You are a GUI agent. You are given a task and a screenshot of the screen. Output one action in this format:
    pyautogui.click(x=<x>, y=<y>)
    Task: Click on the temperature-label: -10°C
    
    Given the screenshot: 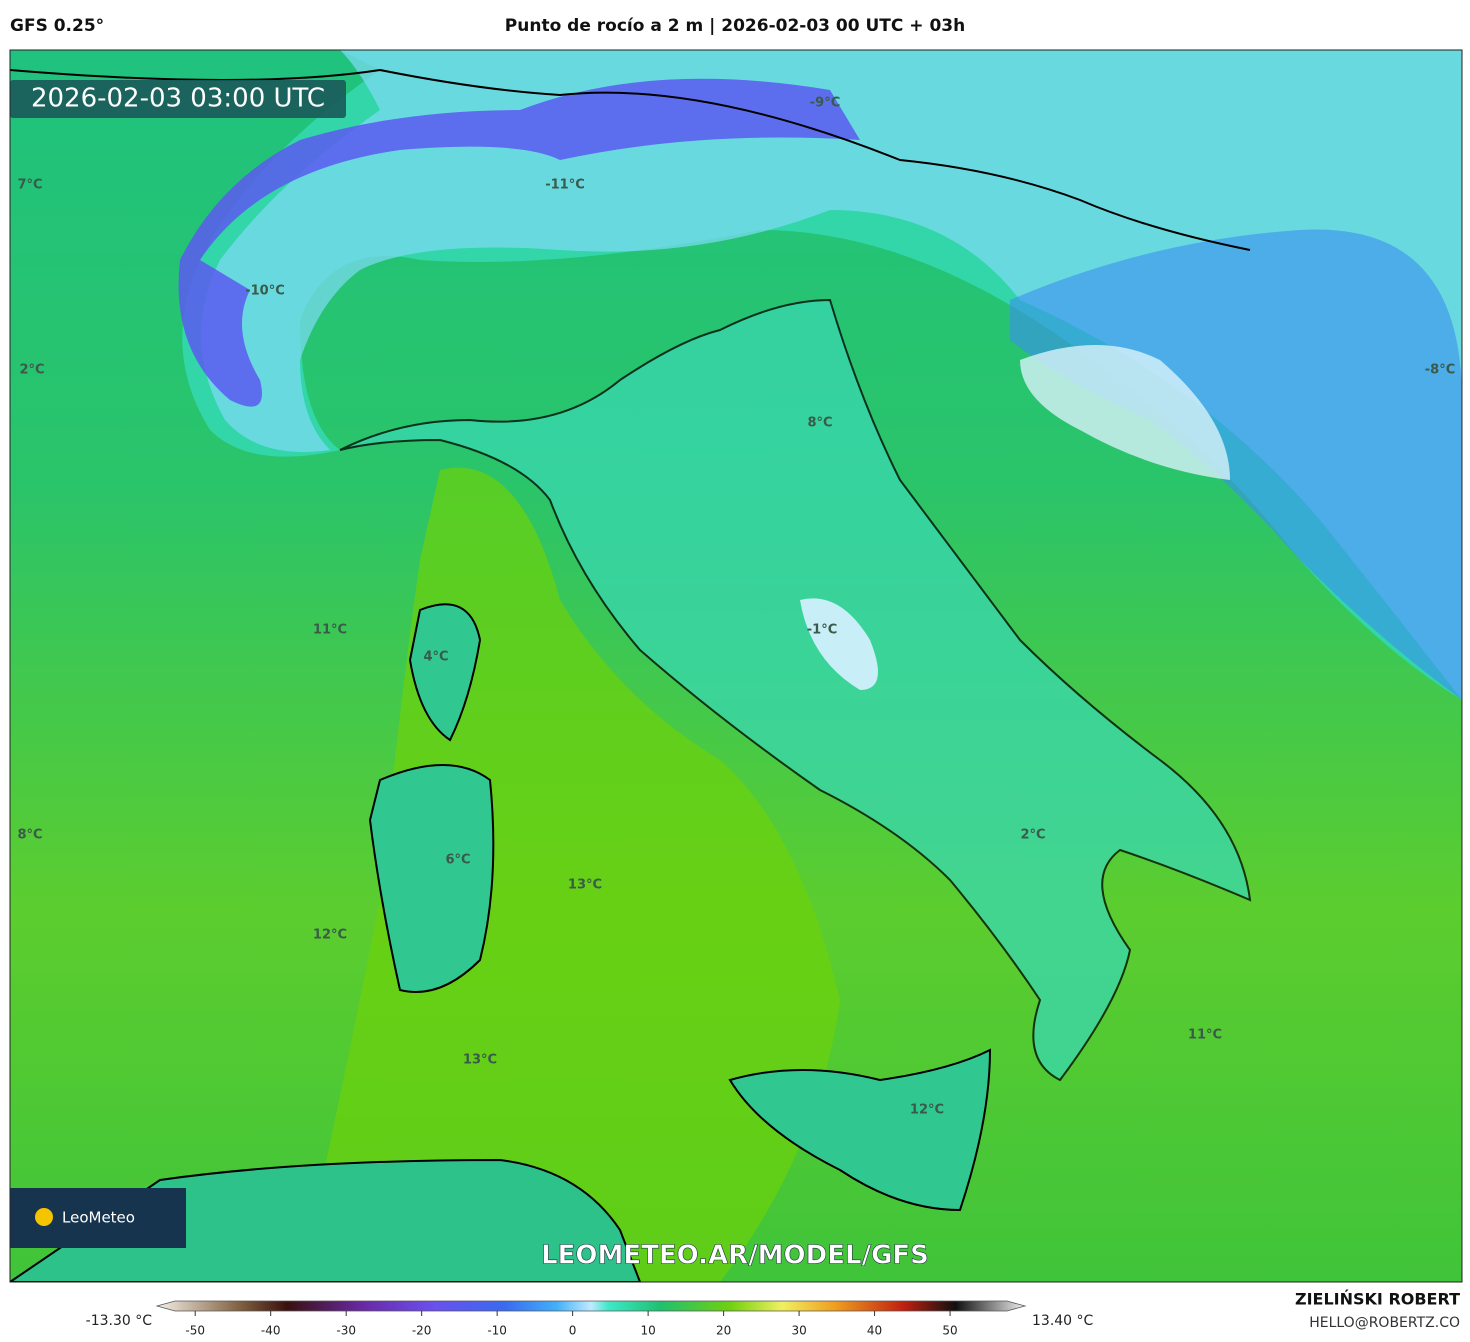 What is the action you would take?
    pyautogui.click(x=265, y=291)
    